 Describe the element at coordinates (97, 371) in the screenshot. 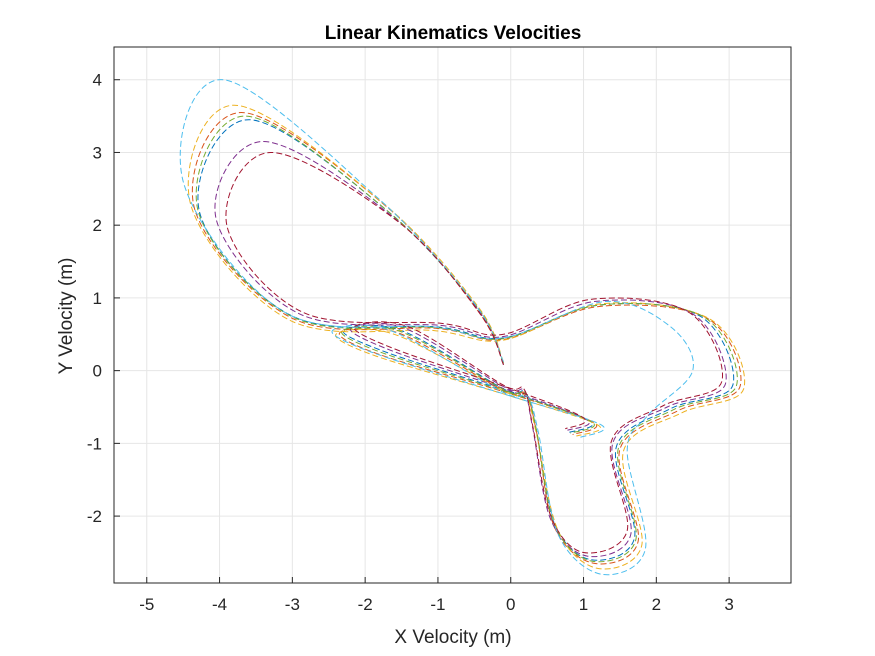

I see `y-tick-label: 0` at that location.